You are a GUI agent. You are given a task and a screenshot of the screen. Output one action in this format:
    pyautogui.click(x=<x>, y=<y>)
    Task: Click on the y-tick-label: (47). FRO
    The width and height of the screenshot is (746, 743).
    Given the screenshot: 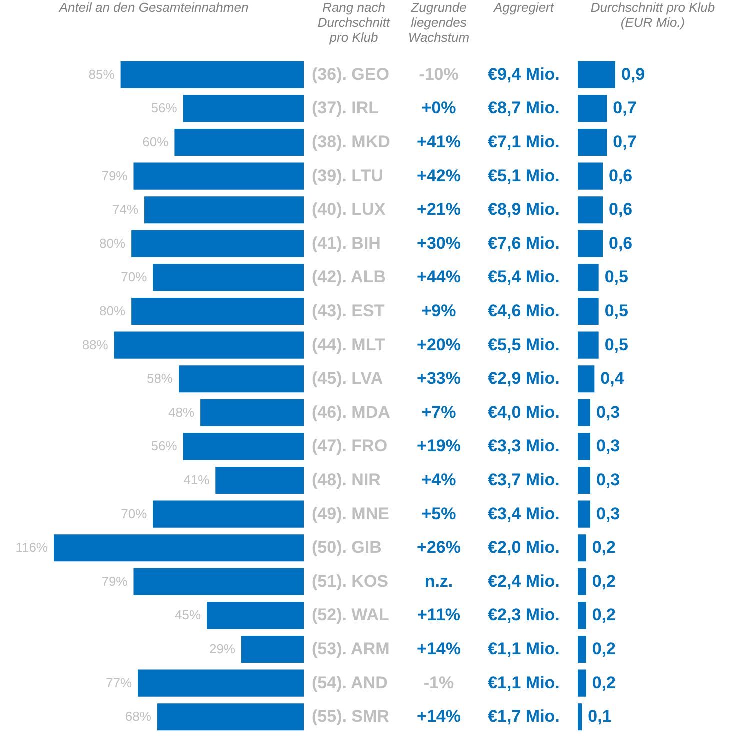 What is the action you would take?
    pyautogui.click(x=350, y=446)
    